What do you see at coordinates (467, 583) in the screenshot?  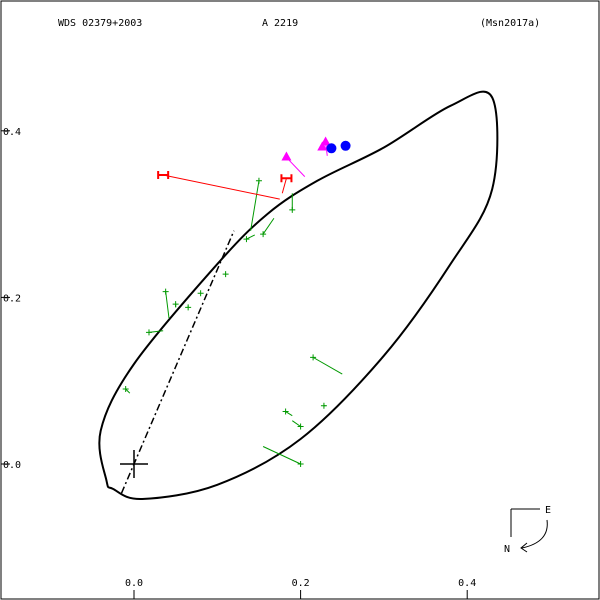 I see `x-tick-label: 0.4` at bounding box center [467, 583].